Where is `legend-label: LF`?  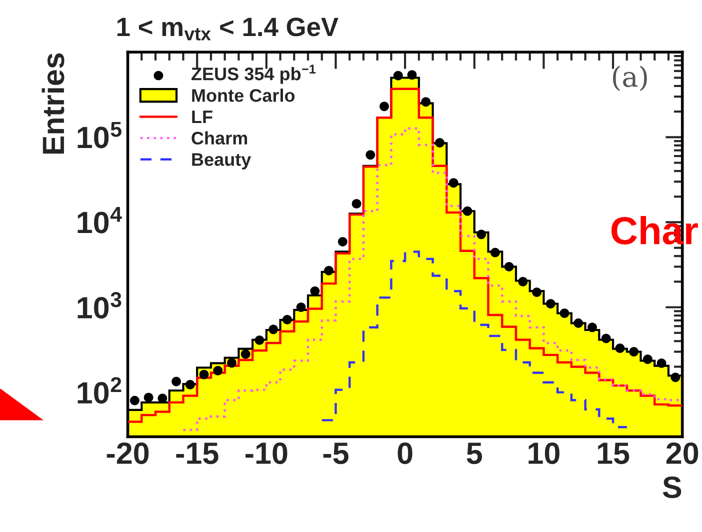
legend-label: LF is located at coordinates (202, 117).